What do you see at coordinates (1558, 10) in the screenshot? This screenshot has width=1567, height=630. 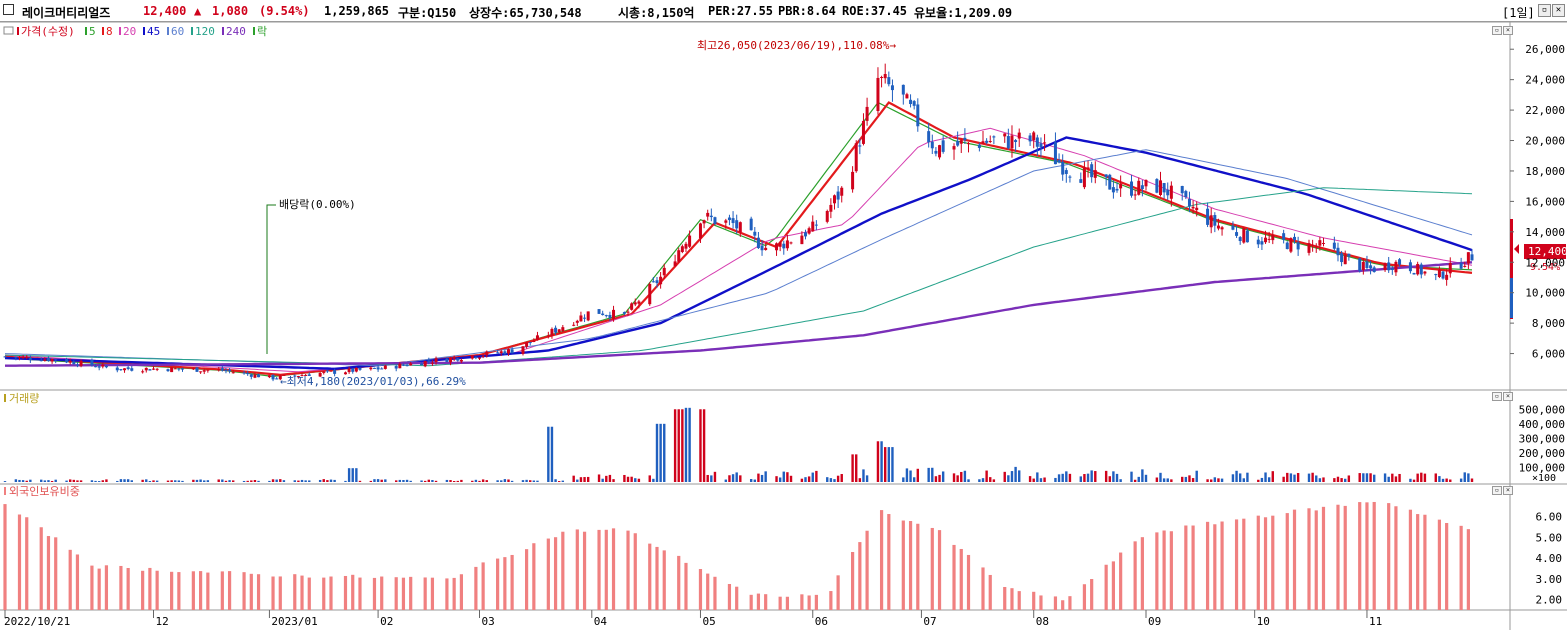 I see `close-icon: ✕` at bounding box center [1558, 10].